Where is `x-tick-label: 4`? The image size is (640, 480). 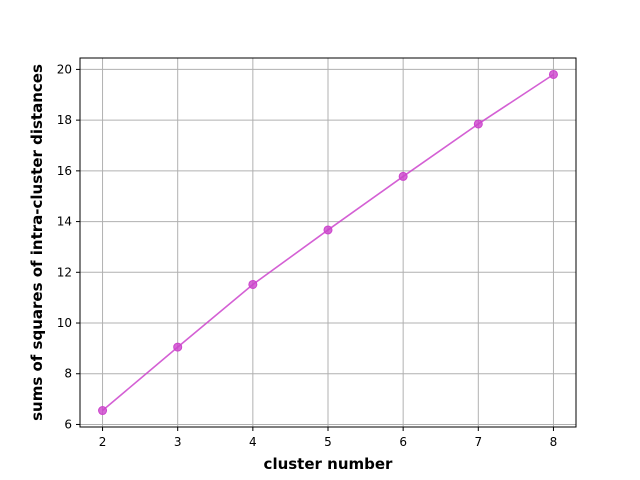 x-tick-label: 4 is located at coordinates (253, 442).